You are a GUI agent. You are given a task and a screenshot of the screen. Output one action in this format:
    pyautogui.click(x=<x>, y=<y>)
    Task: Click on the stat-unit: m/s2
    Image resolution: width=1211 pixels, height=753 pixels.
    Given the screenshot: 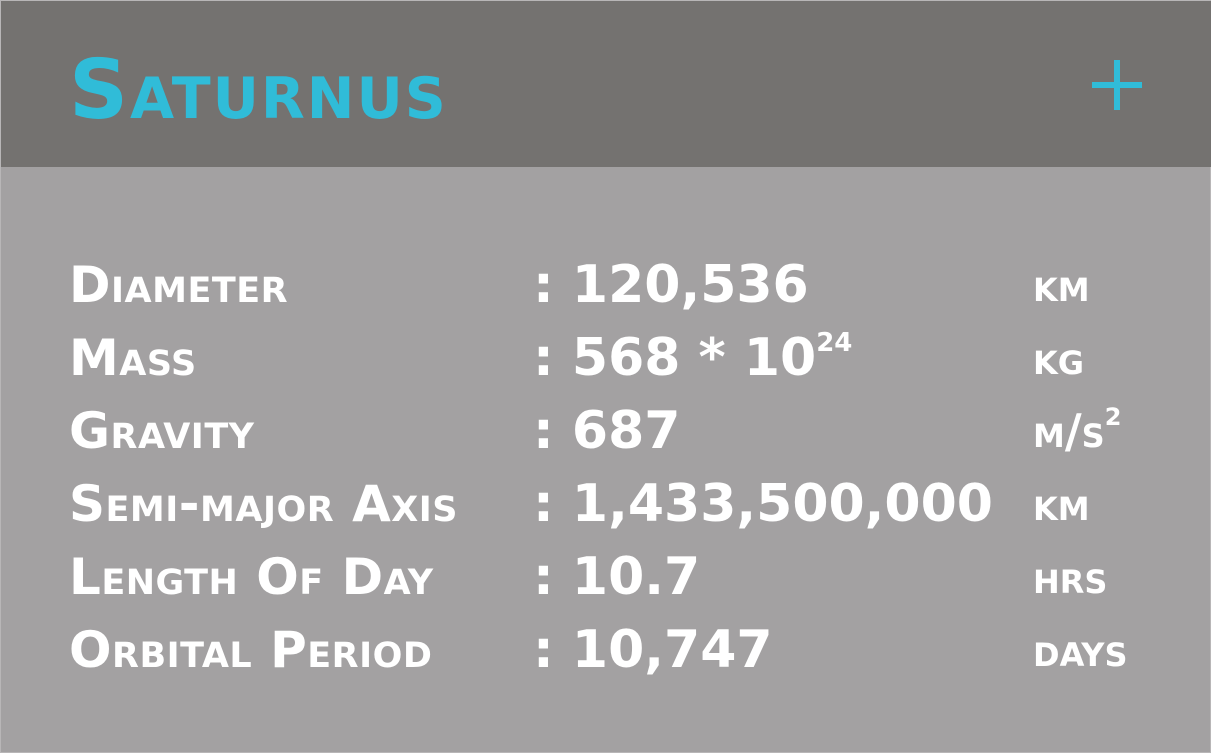 What is the action you would take?
    pyautogui.click(x=1077, y=430)
    